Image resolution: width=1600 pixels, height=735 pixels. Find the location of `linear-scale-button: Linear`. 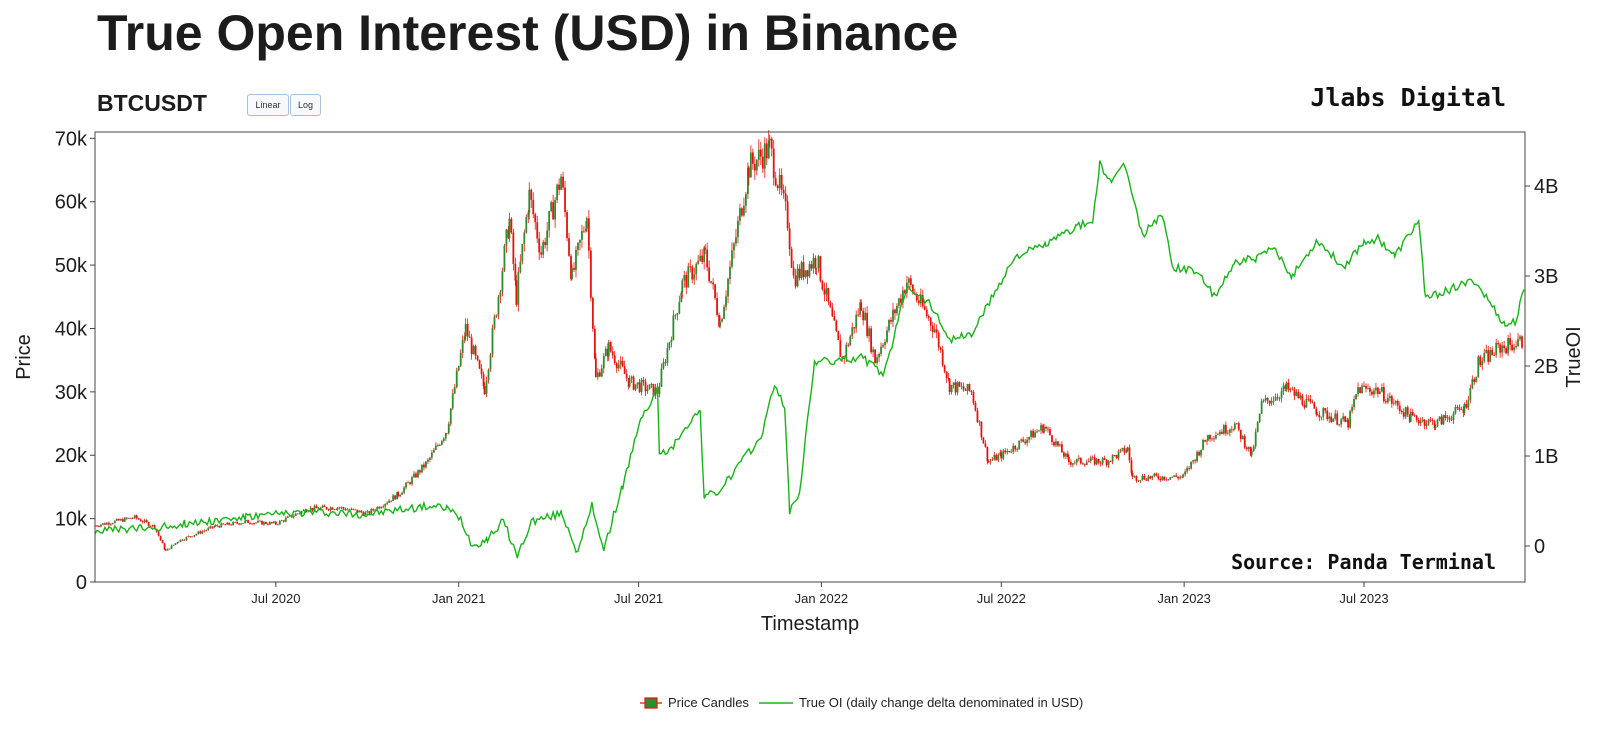

linear-scale-button: Linear is located at coordinates (268, 105).